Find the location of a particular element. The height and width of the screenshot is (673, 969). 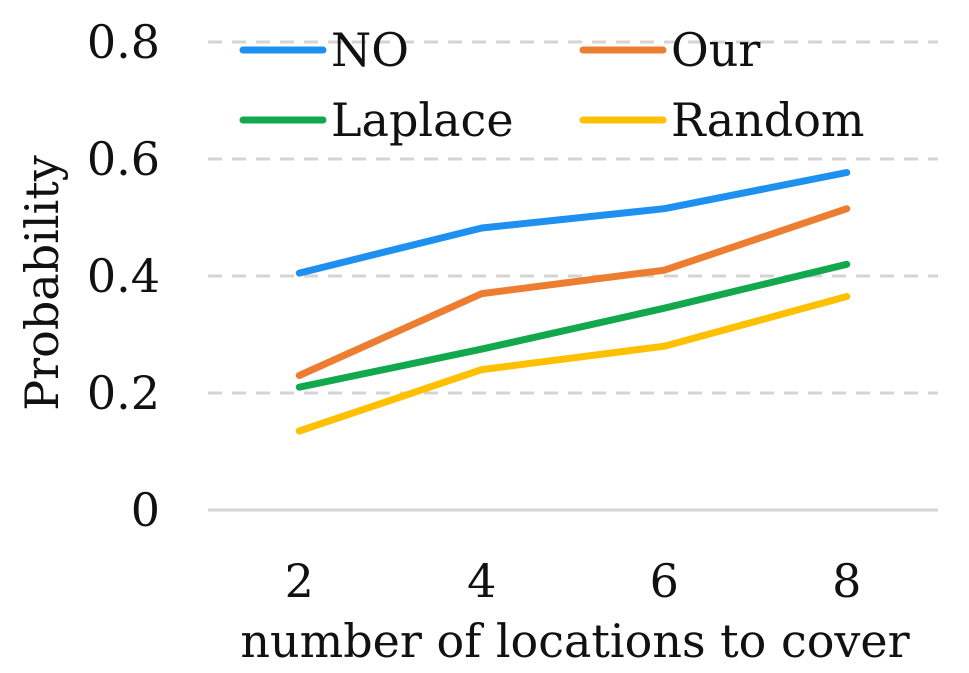

legend-item-laplace: Laplace is located at coordinates (376, 120).